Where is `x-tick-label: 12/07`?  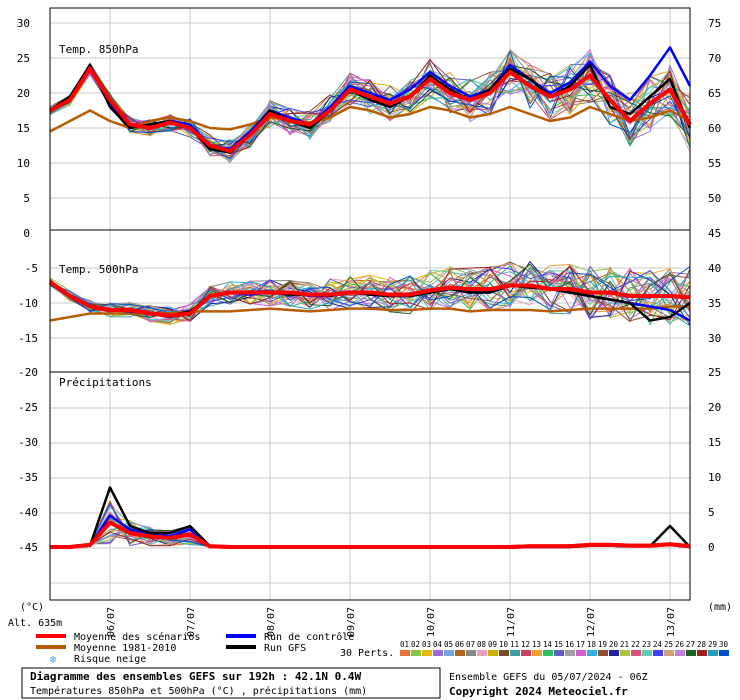 x-tick-label: 12/07 is located at coordinates (591, 622).